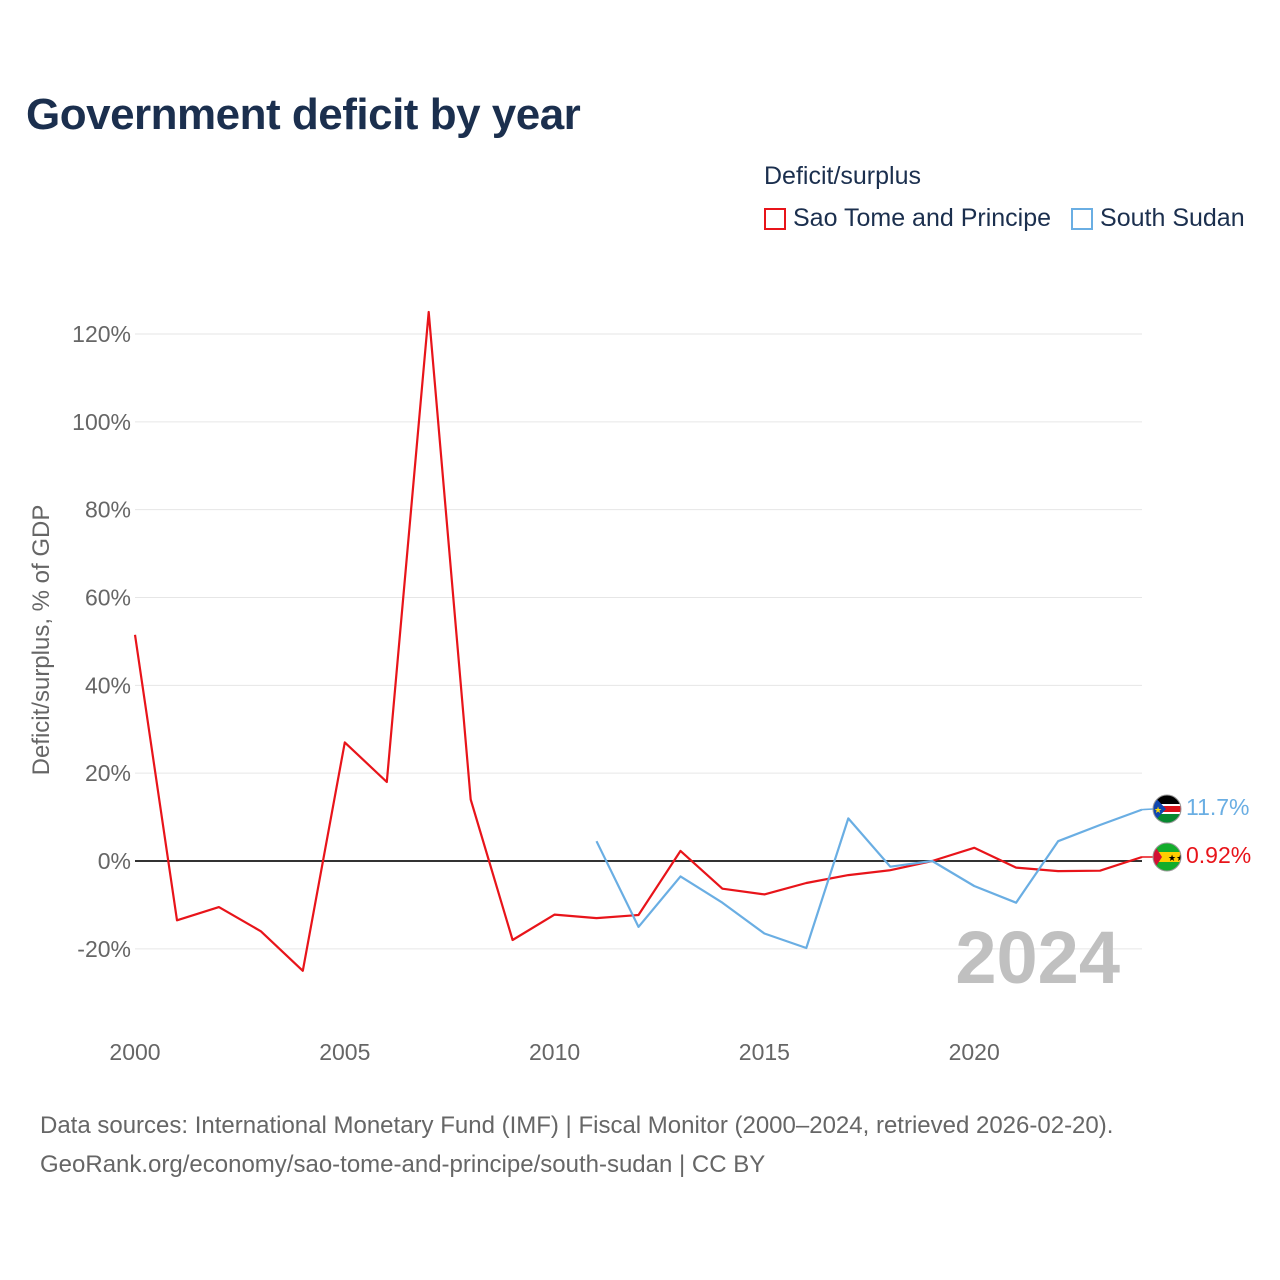 This screenshot has height=1280, width=1280. Describe the element at coordinates (108, 685) in the screenshot. I see `y-tick-label: 40%` at that location.